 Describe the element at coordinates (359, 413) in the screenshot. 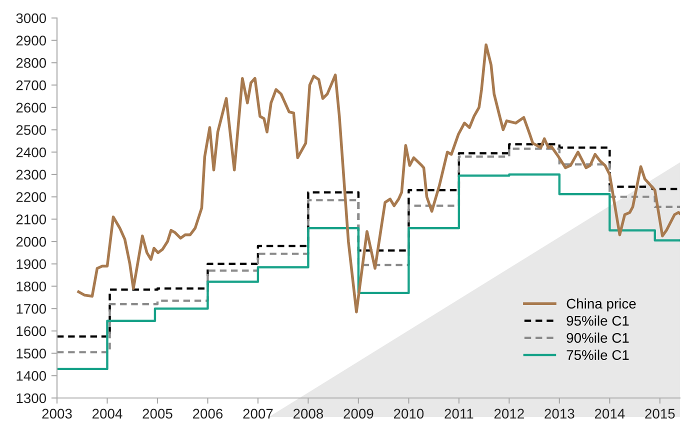

I see `x-tick-label: 2009` at that location.